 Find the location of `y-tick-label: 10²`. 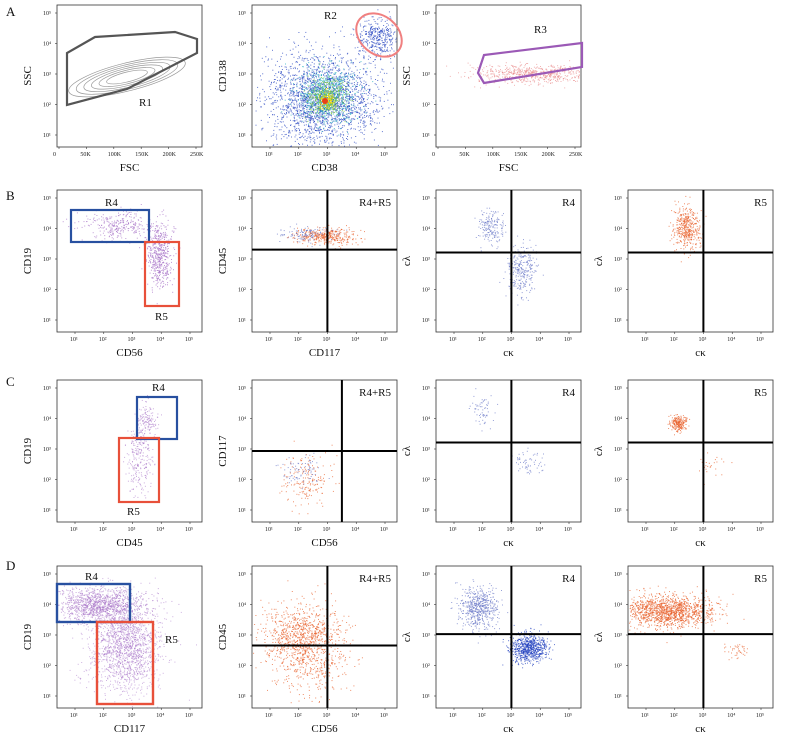

y-tick-label: 10² is located at coordinates (47, 106).